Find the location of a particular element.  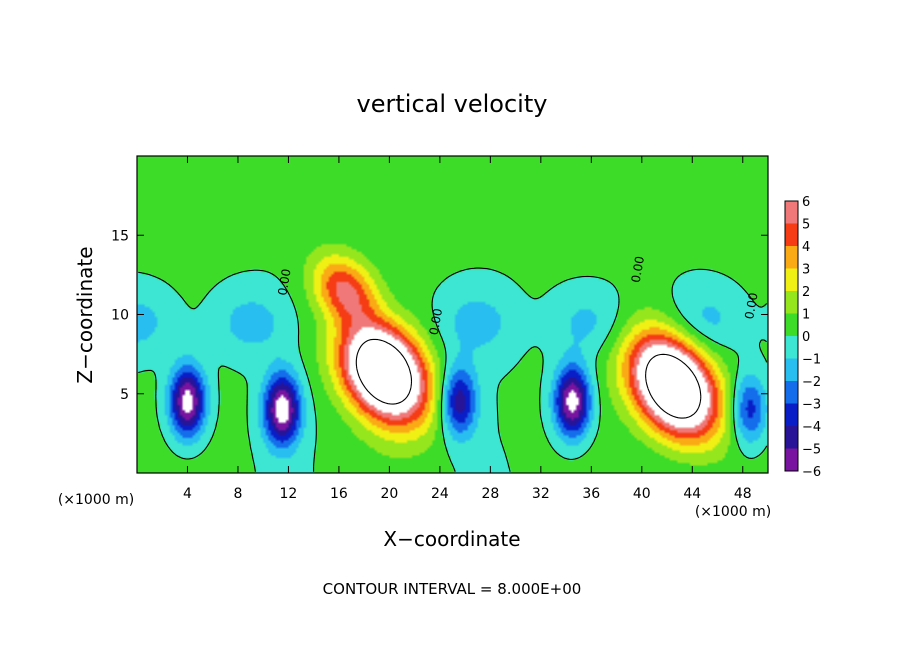

contour-line is located at coordinates (528, 378).